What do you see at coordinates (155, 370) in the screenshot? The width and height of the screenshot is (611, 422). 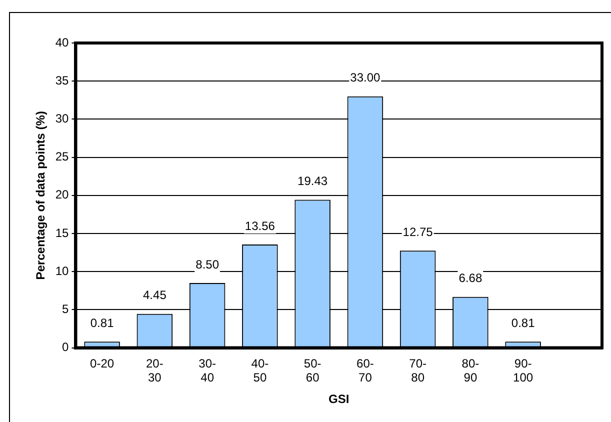 I see `x-tick-label: 20-30` at bounding box center [155, 370].